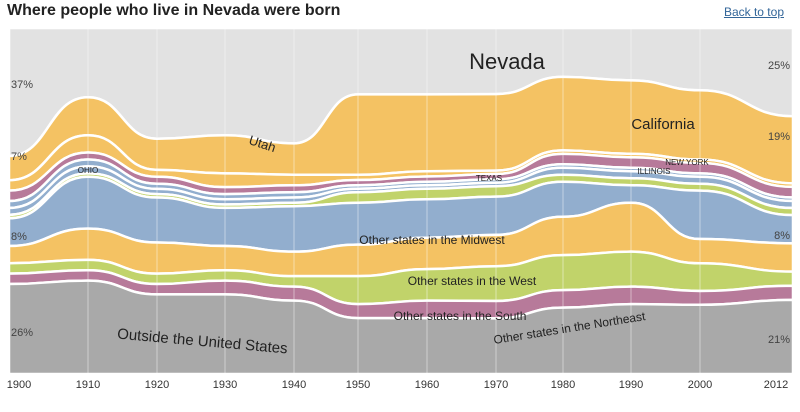 This screenshot has width=800, height=412. I want to click on label-south: Other states in the South, so click(460, 316).